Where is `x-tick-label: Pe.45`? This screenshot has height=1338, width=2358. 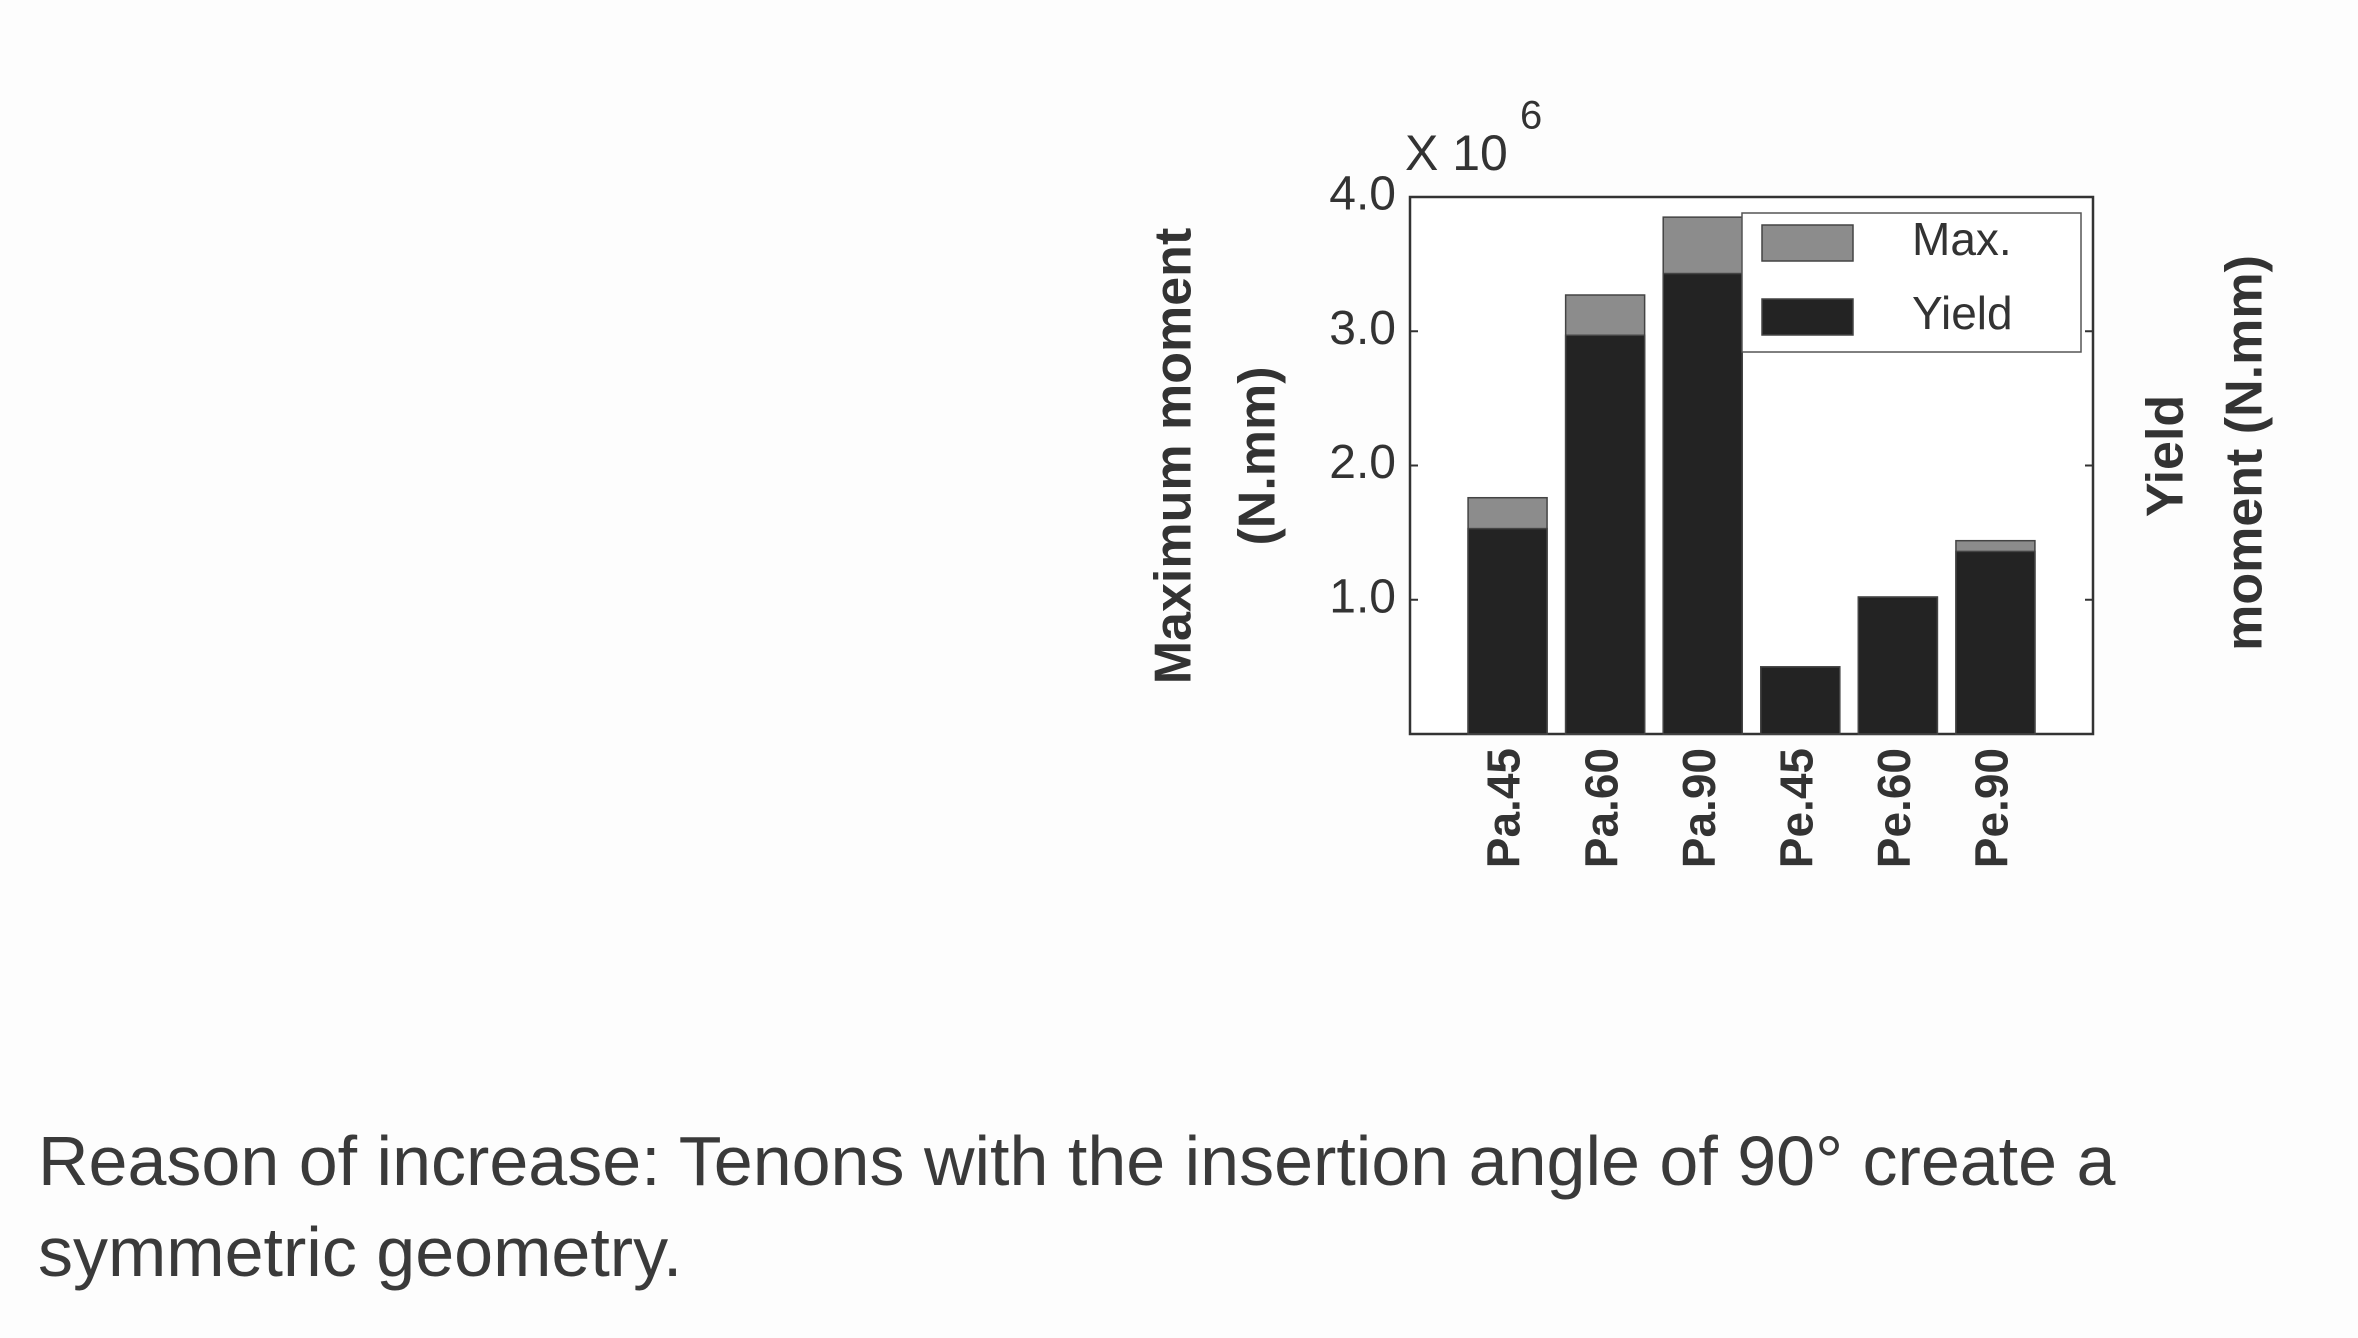 x-tick-label: Pe.45 is located at coordinates (1796, 808).